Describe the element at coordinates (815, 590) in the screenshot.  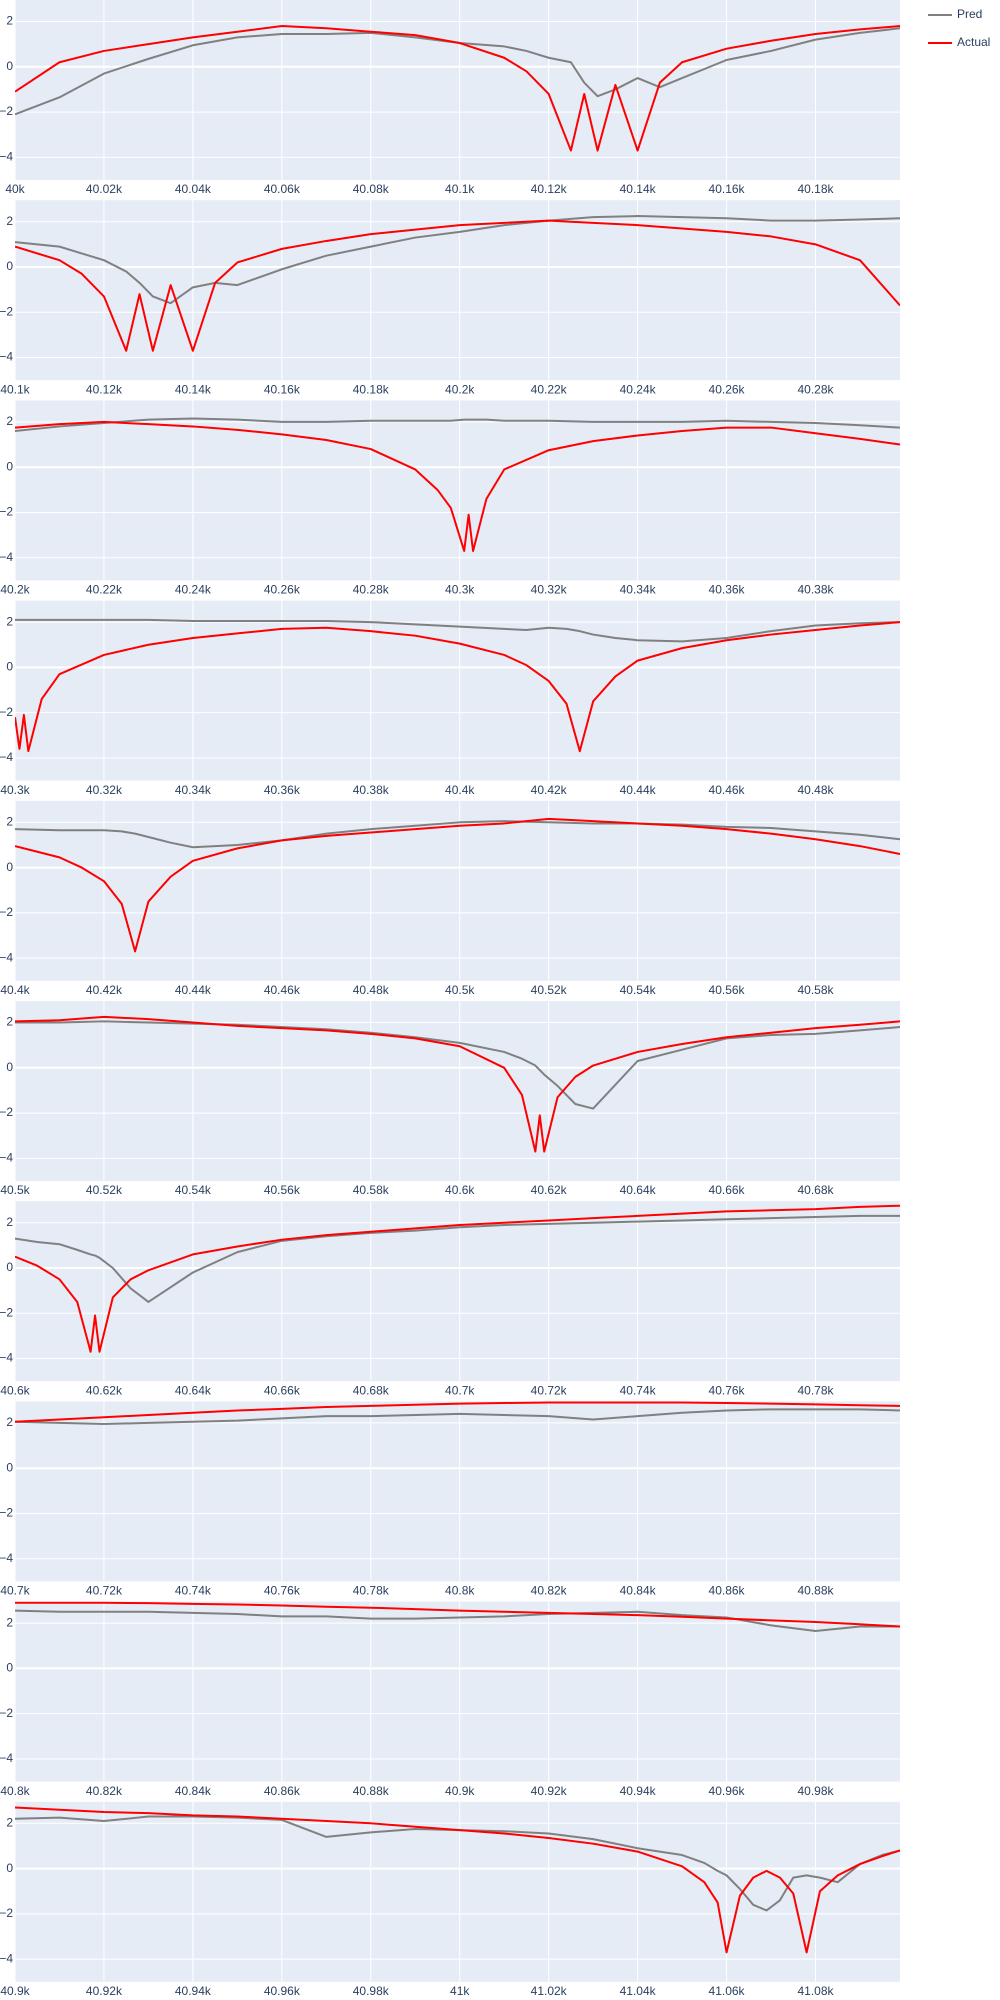
I see `x-tick-label: 40.38k` at that location.